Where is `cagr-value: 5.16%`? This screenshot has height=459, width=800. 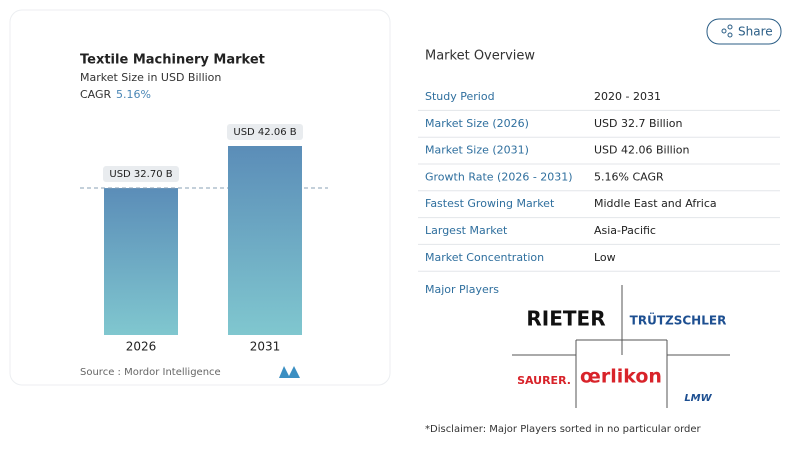 cagr-value: 5.16% is located at coordinates (133, 94).